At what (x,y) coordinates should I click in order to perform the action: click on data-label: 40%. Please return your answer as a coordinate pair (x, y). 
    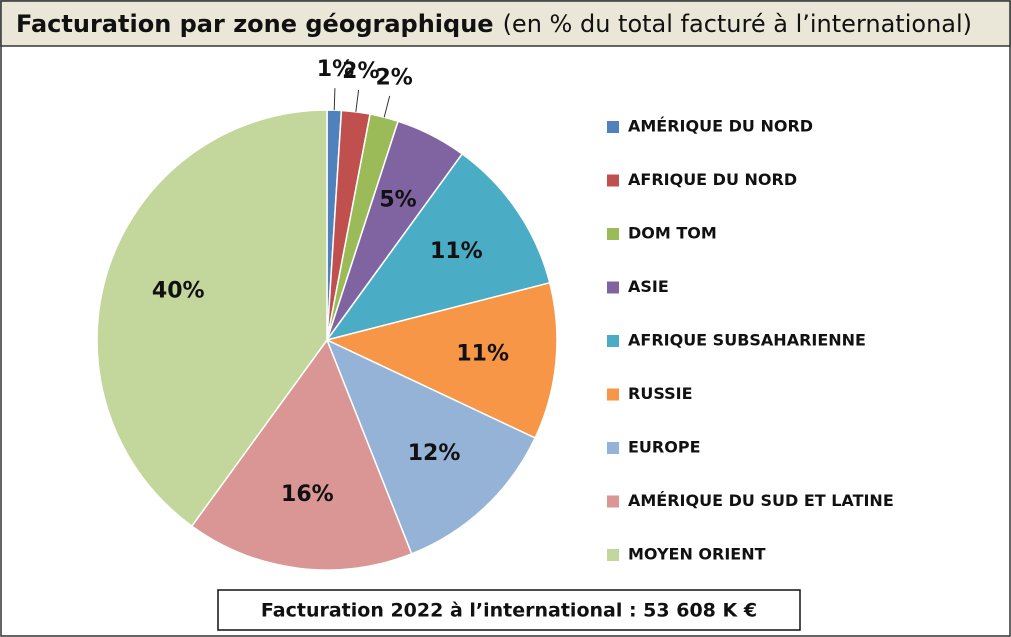
    Looking at the image, I should click on (178, 291).